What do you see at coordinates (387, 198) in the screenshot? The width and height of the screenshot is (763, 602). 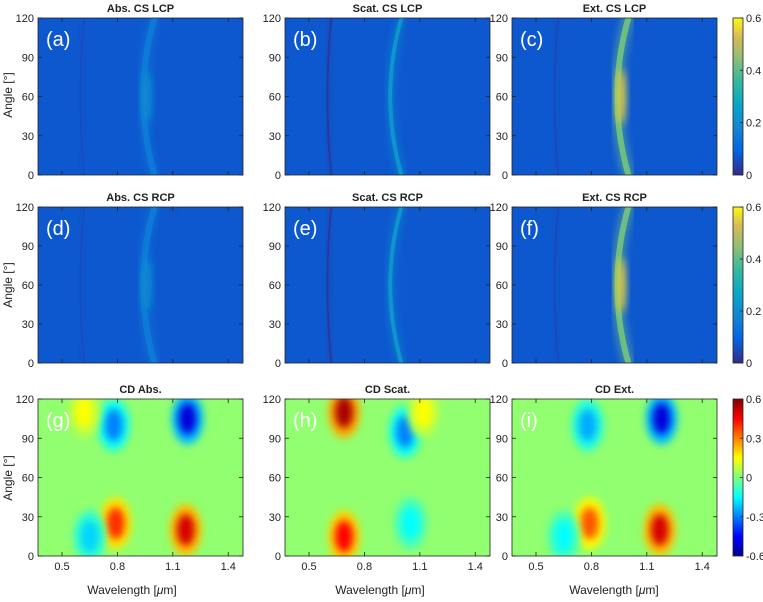 I see `panel-title: Scat. CS RCP` at bounding box center [387, 198].